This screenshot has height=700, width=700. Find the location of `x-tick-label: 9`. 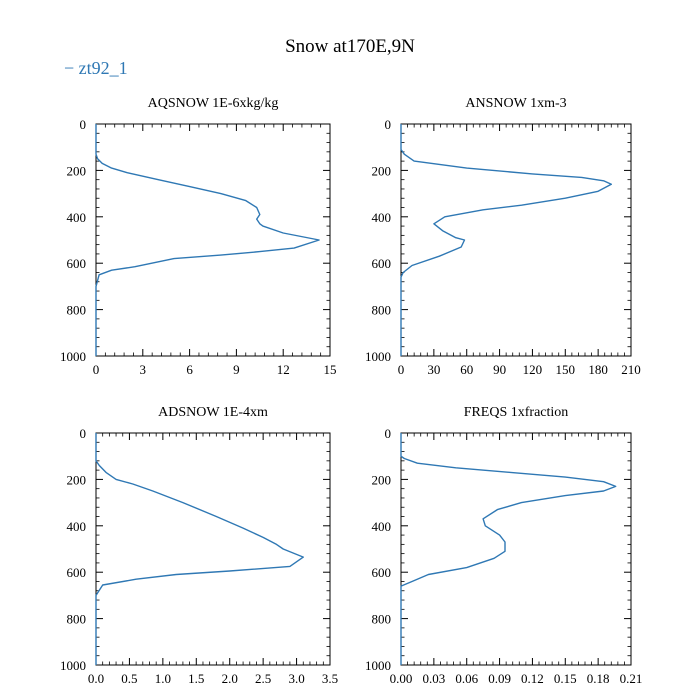

x-tick-label: 9 is located at coordinates (236, 369).